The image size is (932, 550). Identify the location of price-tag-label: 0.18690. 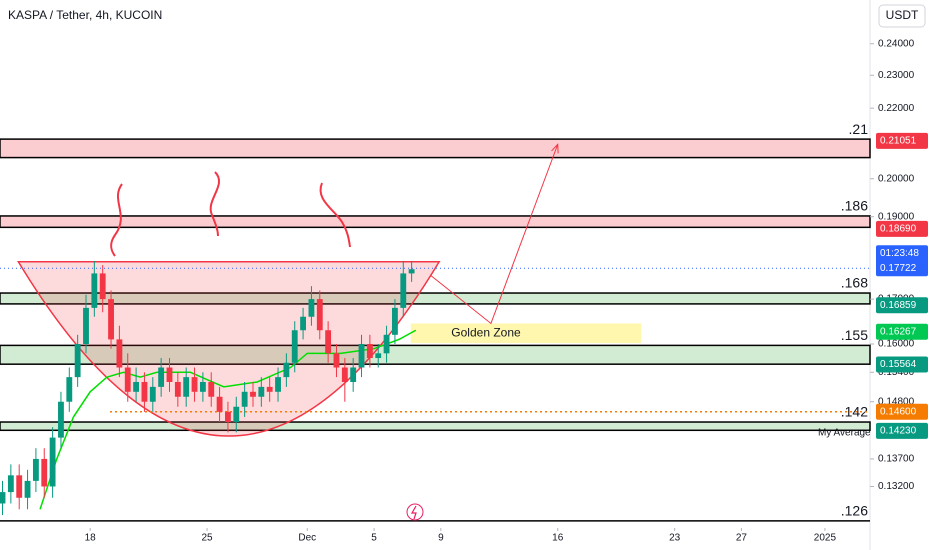
(898, 229).